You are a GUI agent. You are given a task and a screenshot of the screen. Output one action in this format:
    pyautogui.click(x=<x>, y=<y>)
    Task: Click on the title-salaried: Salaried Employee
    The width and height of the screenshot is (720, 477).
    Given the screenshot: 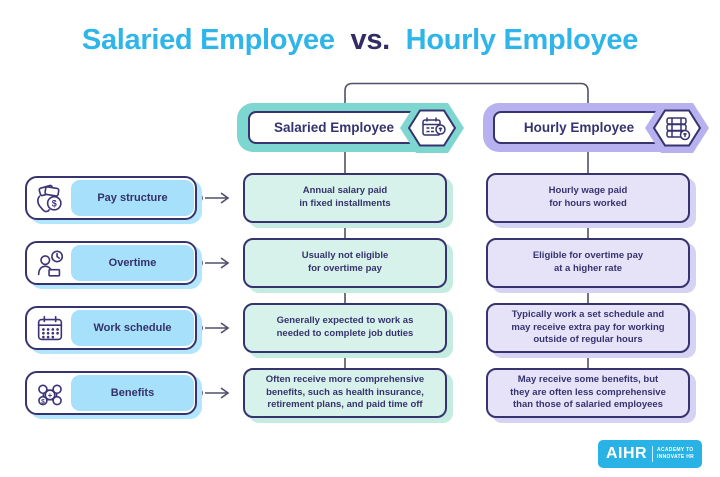 What is the action you would take?
    pyautogui.click(x=208, y=40)
    